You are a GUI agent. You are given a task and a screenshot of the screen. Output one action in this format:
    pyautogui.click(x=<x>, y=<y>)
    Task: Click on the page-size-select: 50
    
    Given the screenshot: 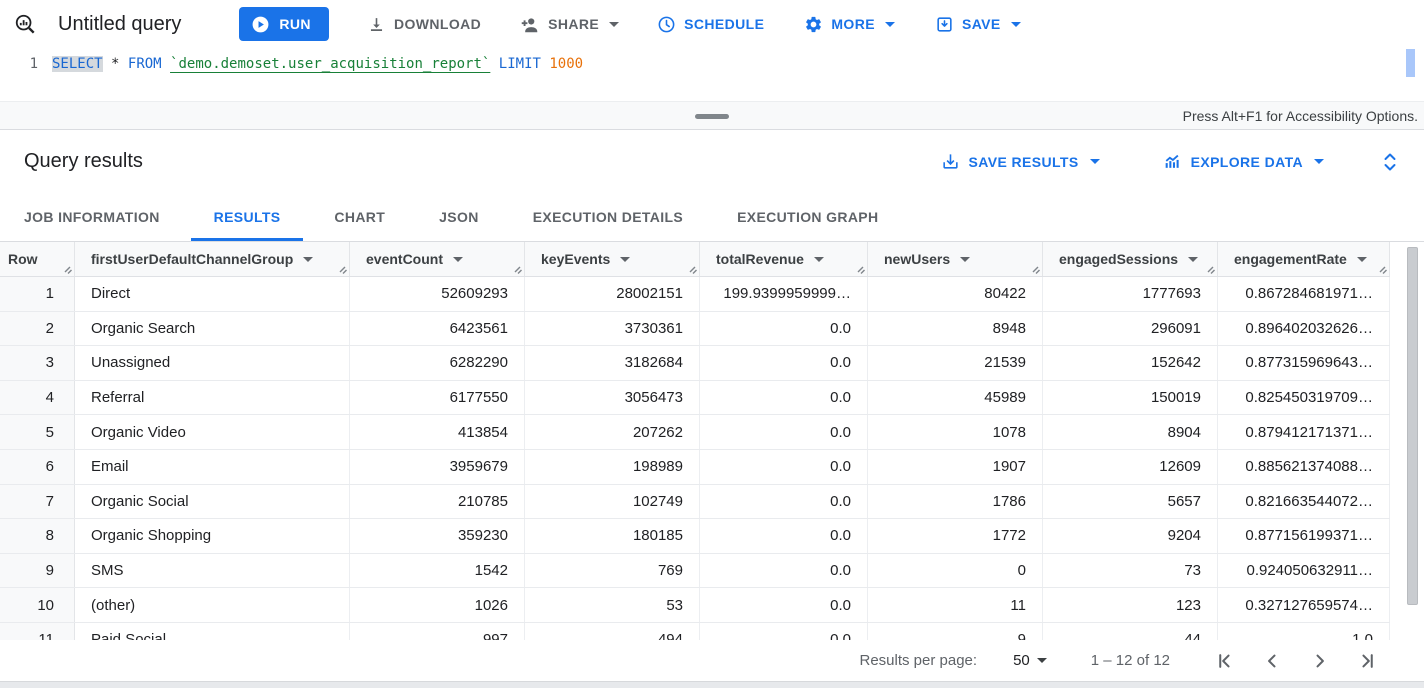 What is the action you would take?
    pyautogui.click(x=1030, y=660)
    